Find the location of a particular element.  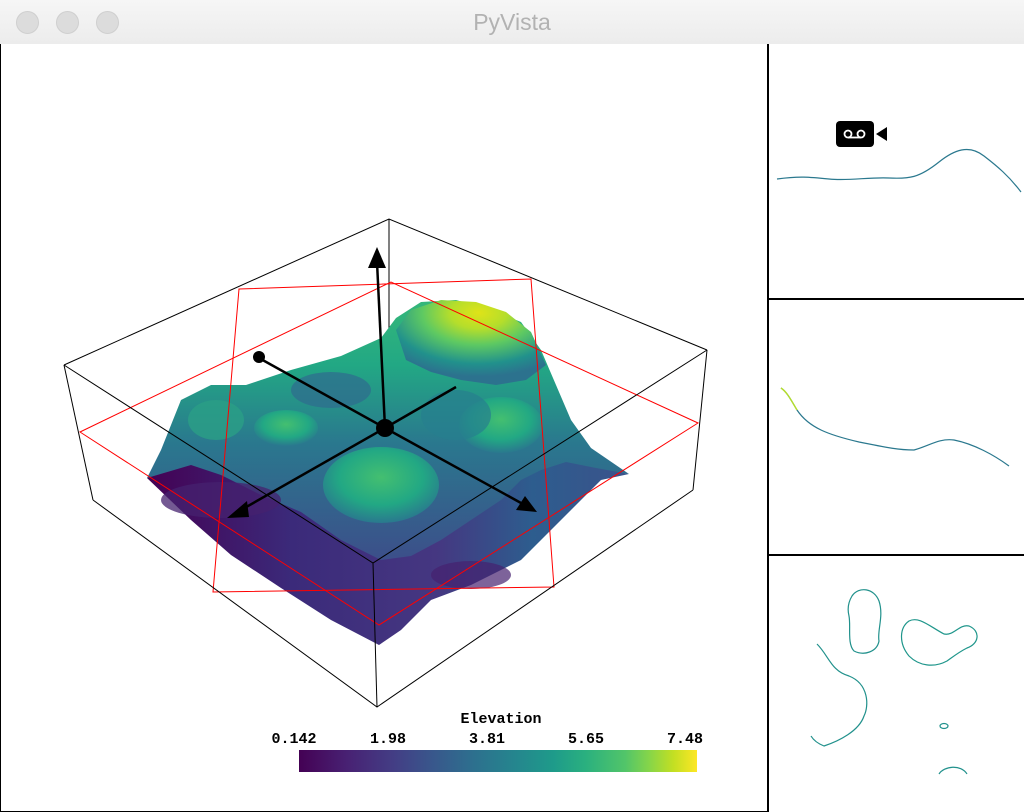

scalar-bar-tick: 5.65 is located at coordinates (585, 739).